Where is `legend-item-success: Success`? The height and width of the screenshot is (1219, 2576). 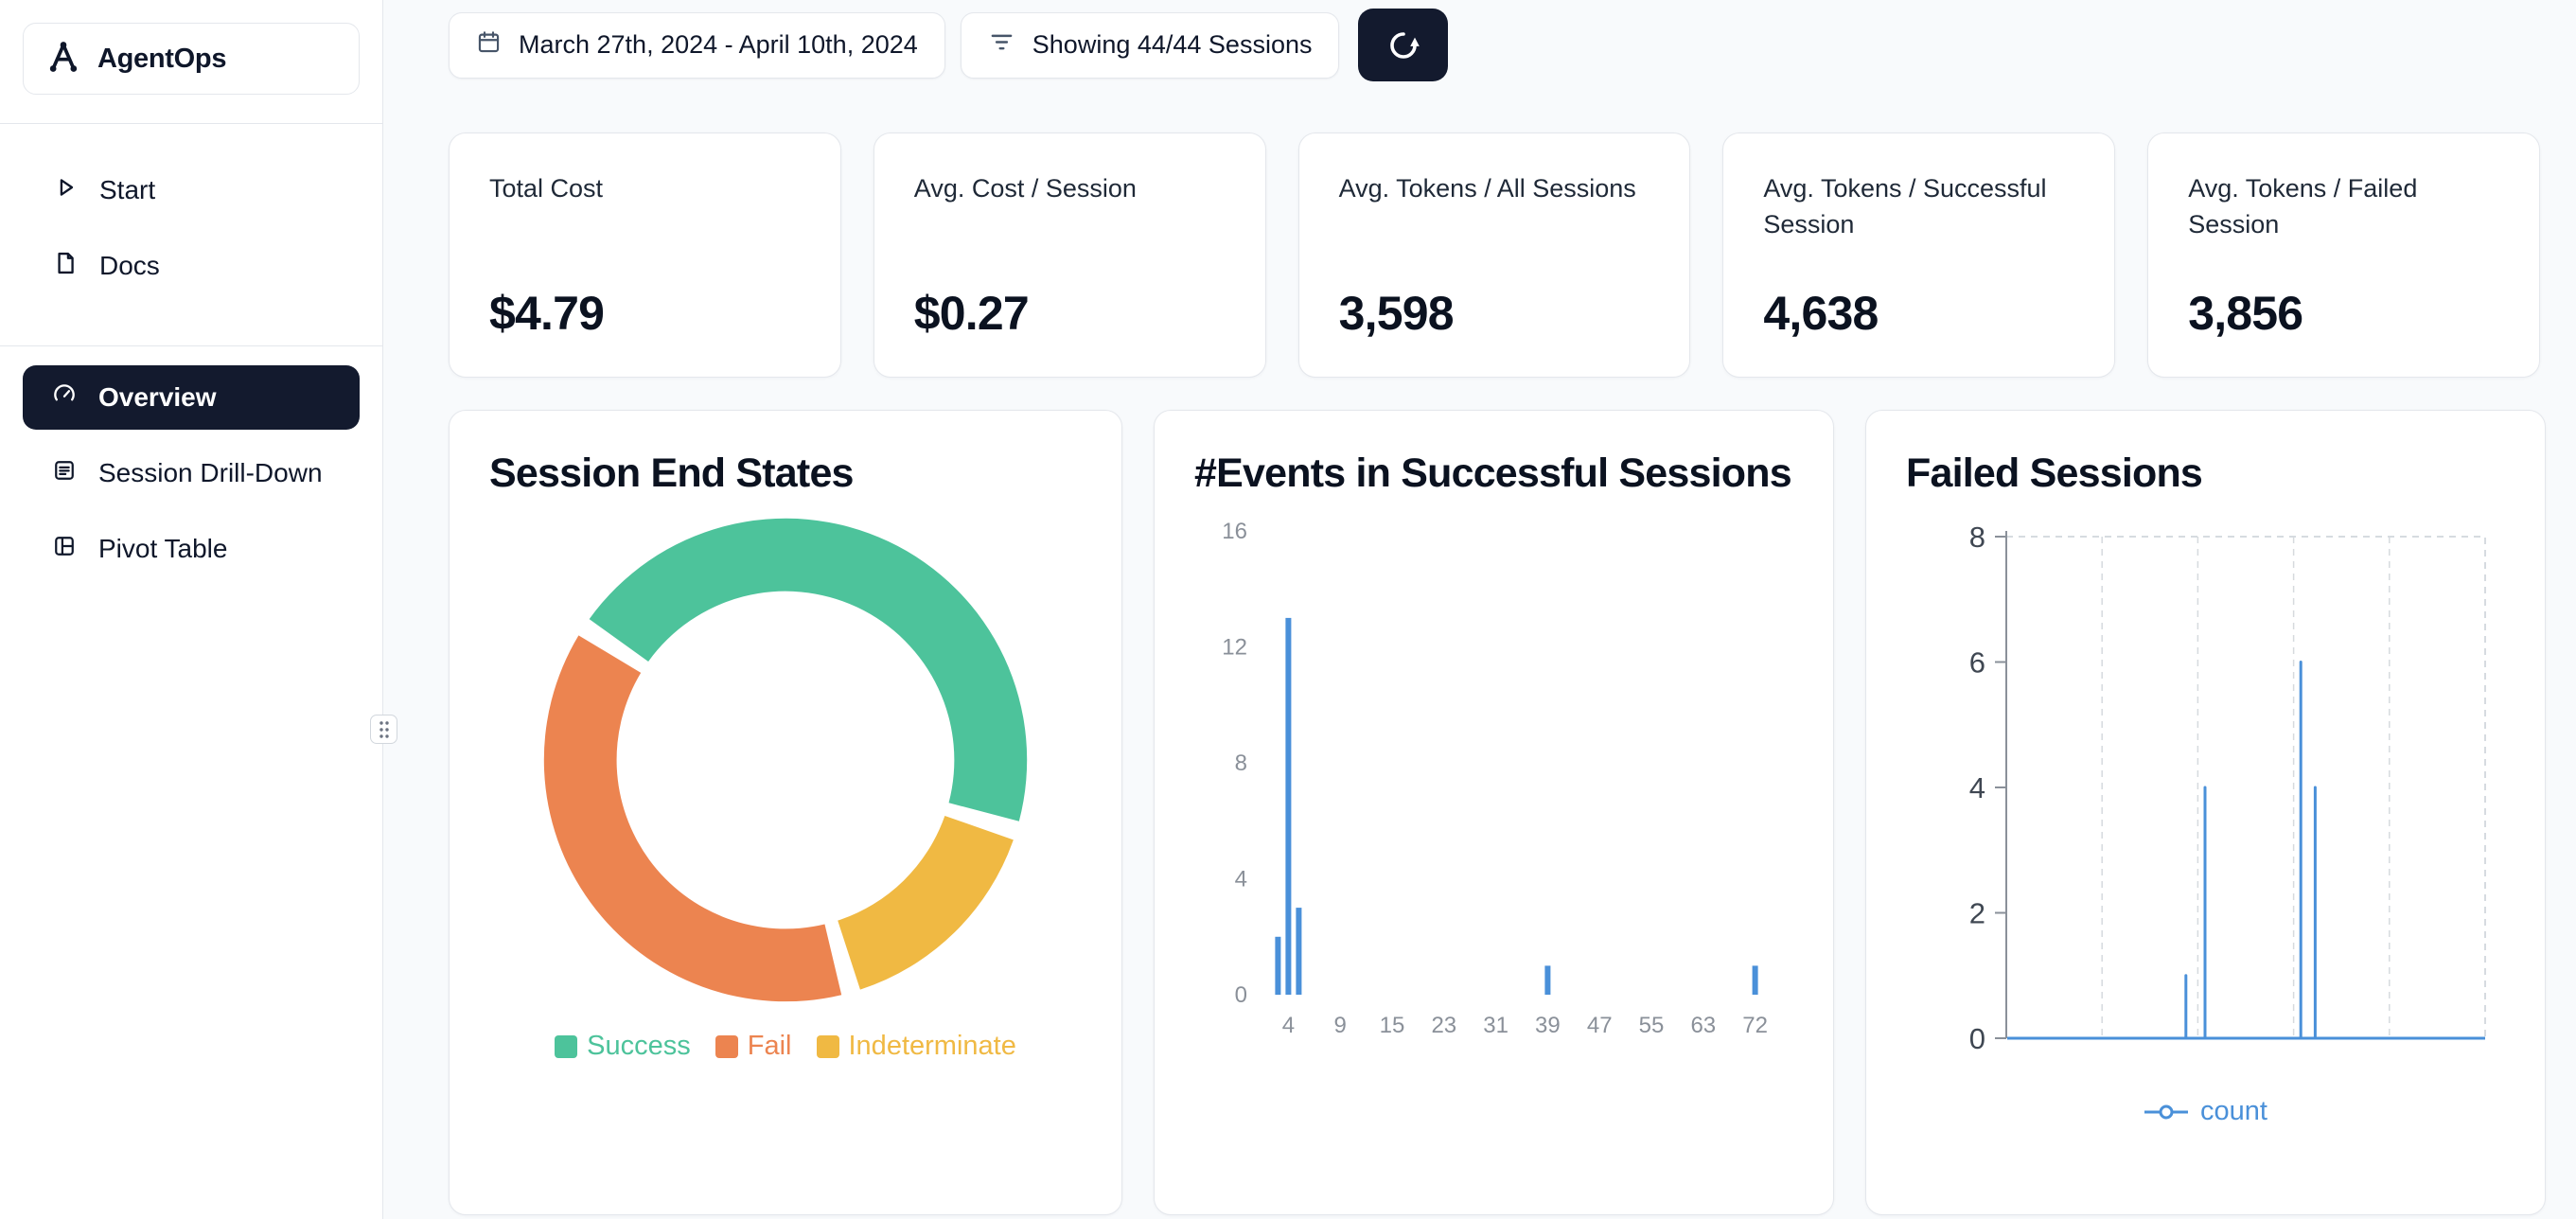 legend-item-success: Success is located at coordinates (623, 1046).